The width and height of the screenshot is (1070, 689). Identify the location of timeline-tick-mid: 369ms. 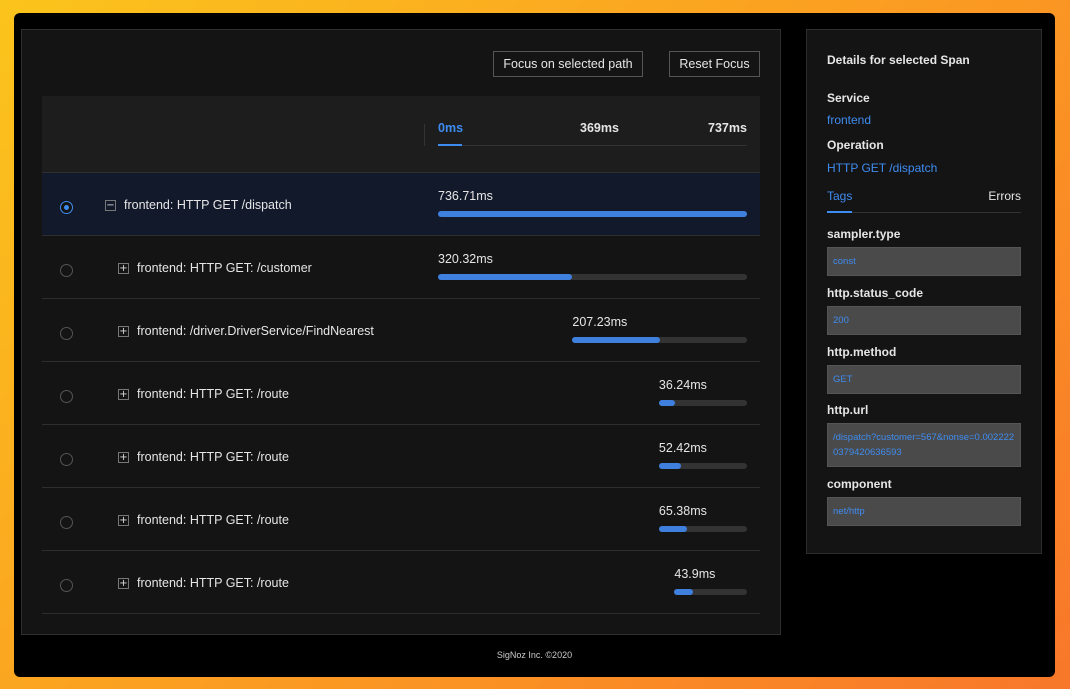
(599, 128).